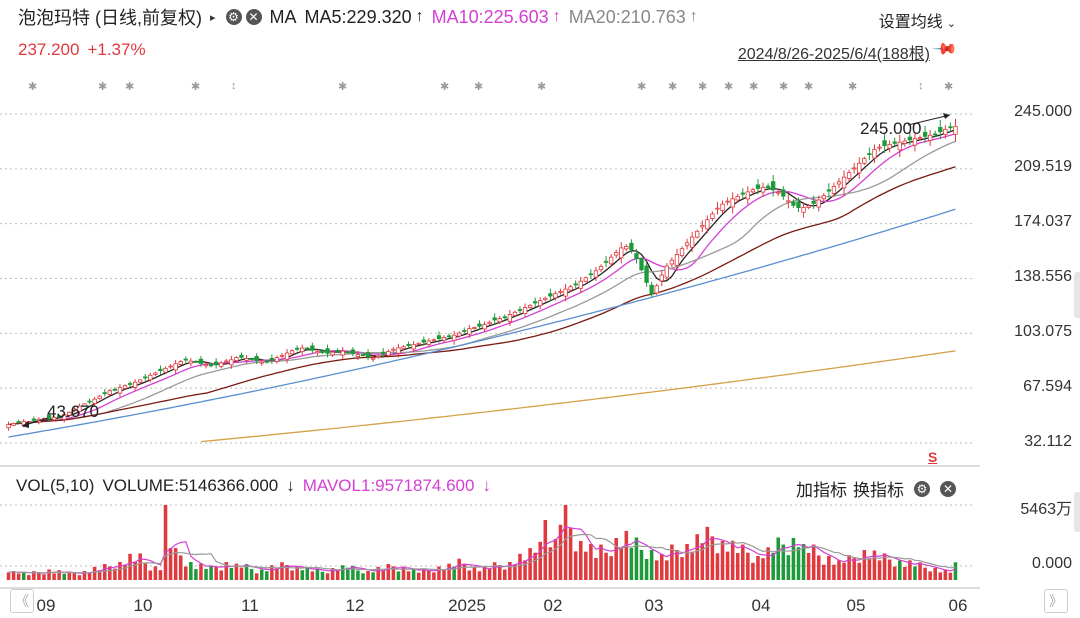  Describe the element at coordinates (213, 17) in the screenshot. I see `play-icon: ▸` at that location.